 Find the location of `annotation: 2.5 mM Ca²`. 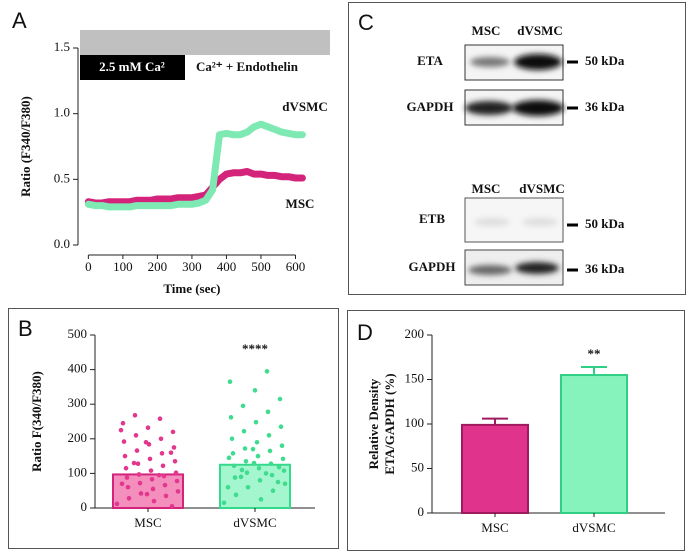

annotation: 2.5 mM Ca² is located at coordinates (132, 66).